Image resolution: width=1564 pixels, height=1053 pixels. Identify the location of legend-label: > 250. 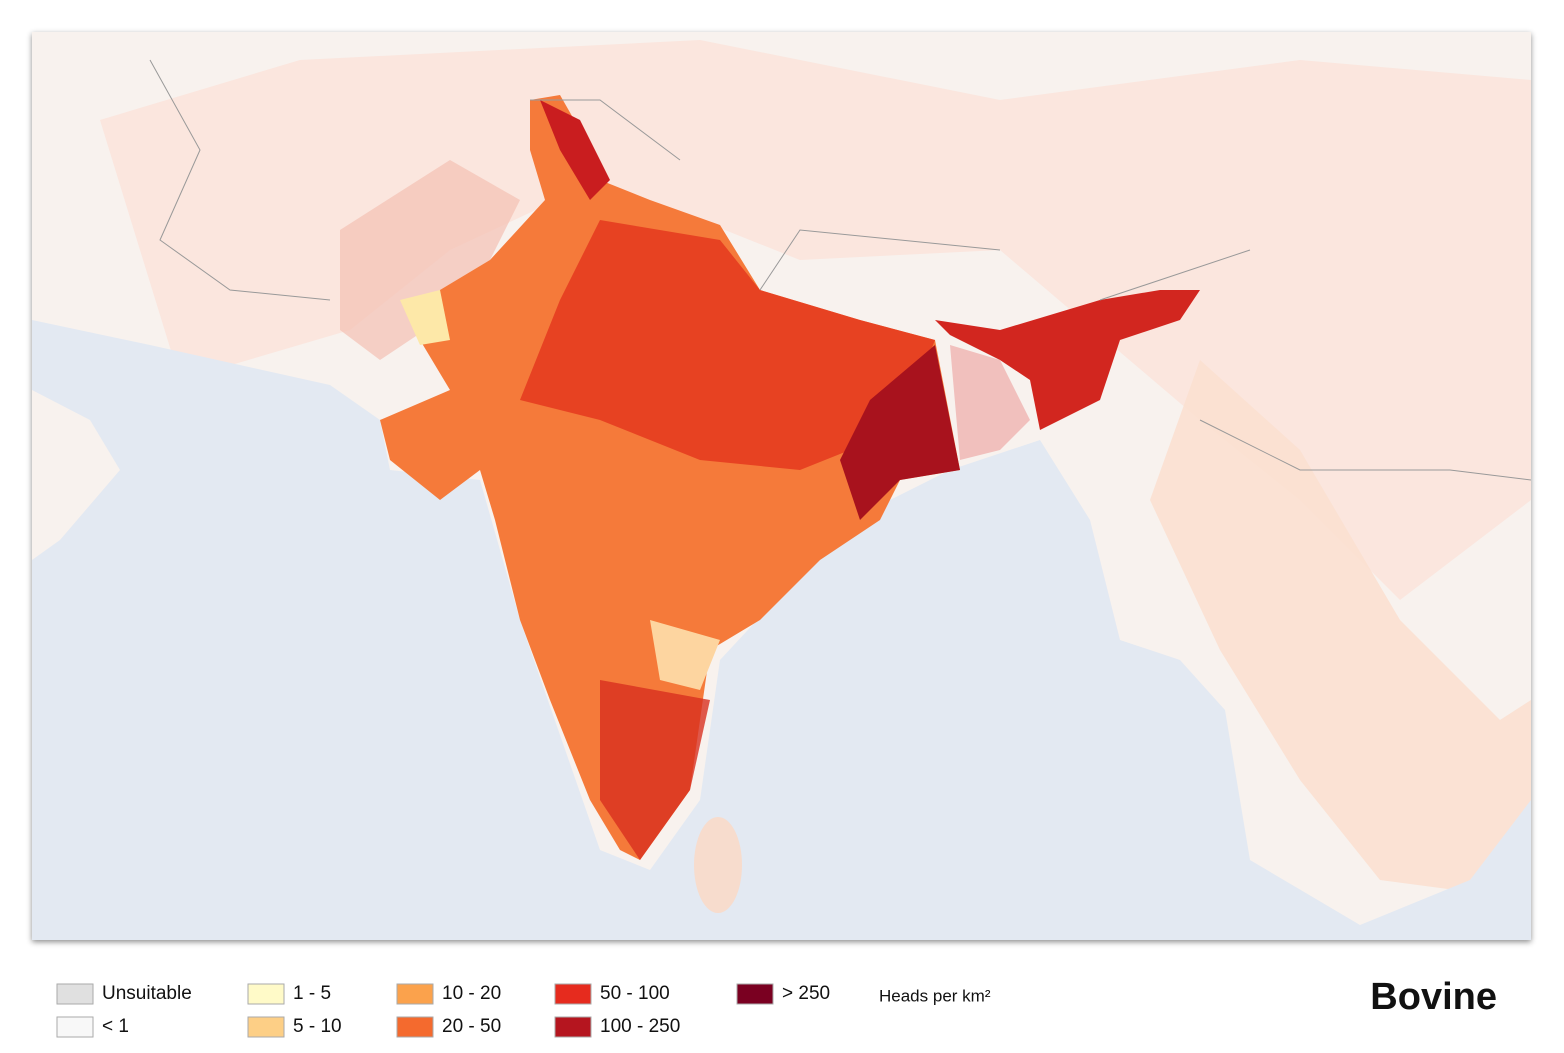
(806, 993).